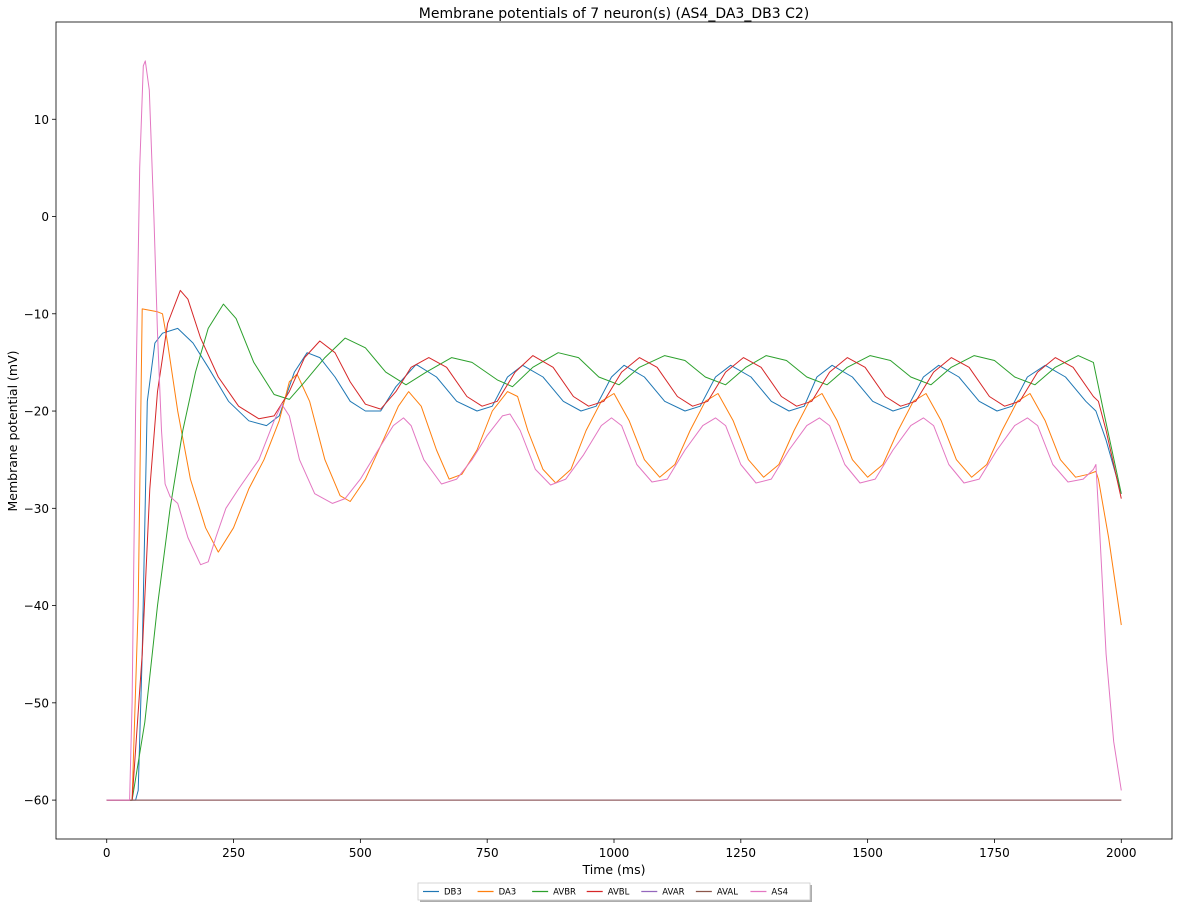  What do you see at coordinates (36, 412) in the screenshot?
I see `y-tick-label: −20` at bounding box center [36, 412].